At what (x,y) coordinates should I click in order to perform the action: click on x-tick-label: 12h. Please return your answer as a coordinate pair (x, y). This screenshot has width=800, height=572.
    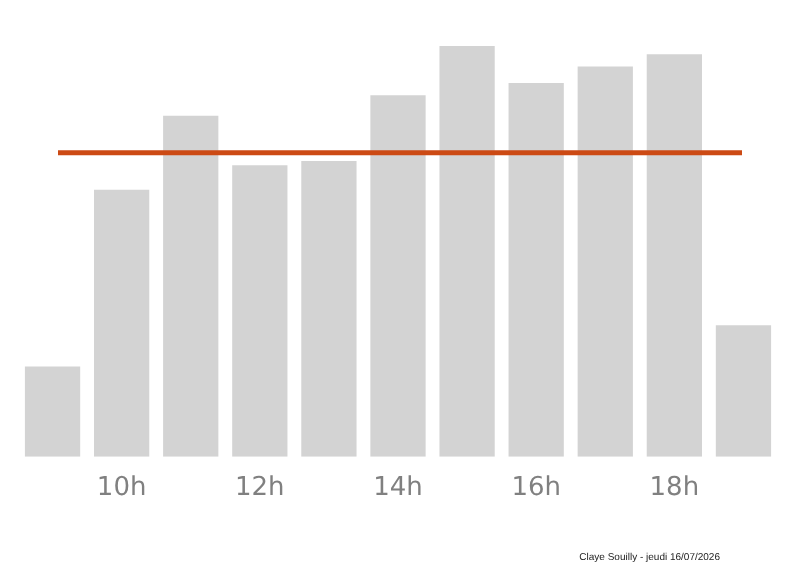
    Looking at the image, I should click on (260, 488).